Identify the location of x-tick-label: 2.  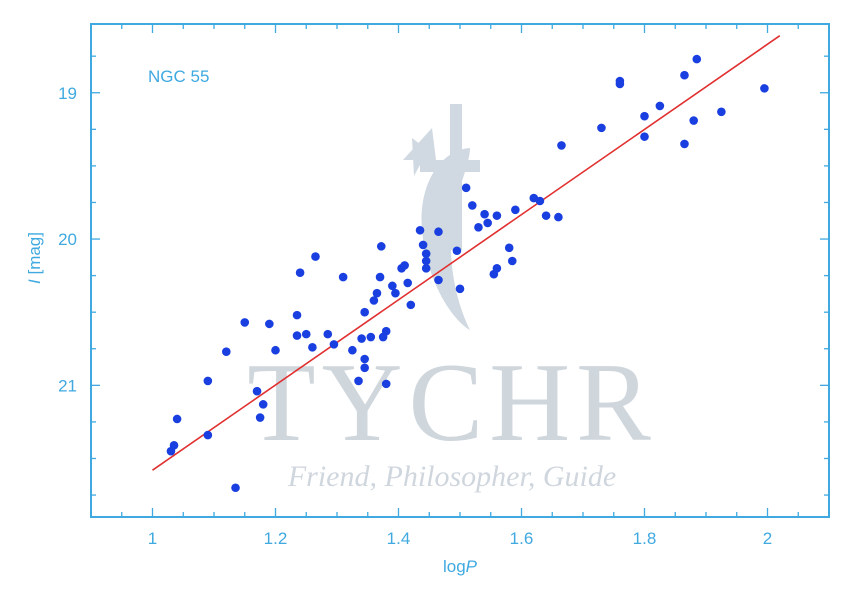
(767, 538).